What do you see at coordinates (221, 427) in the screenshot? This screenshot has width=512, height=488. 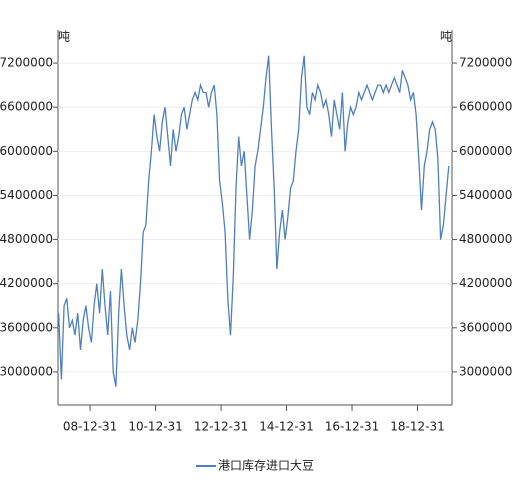 I see `x-tick-label: 12-12-31` at bounding box center [221, 427].